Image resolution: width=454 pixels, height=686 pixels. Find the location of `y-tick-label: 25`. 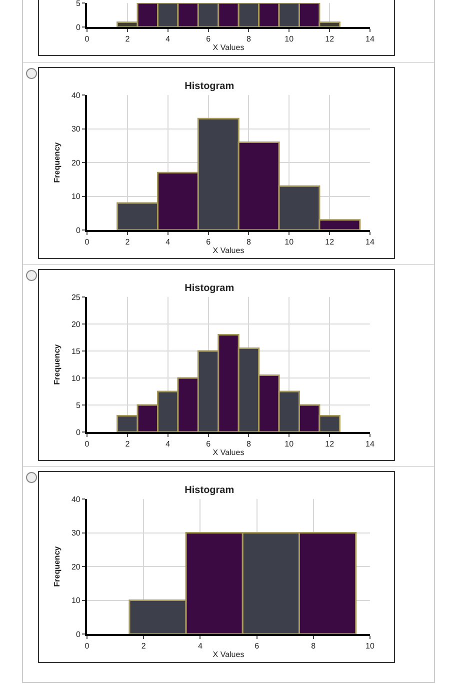

y-tick-label: 25 is located at coordinates (76, 297).